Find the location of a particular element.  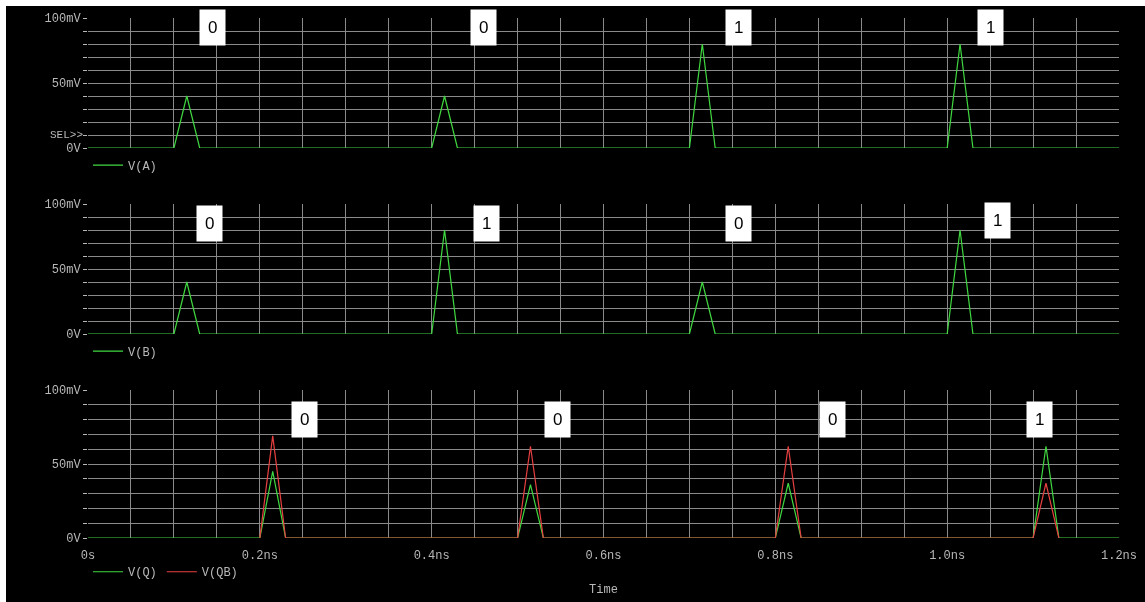

x-axis-title: Time is located at coordinates (603, 589).